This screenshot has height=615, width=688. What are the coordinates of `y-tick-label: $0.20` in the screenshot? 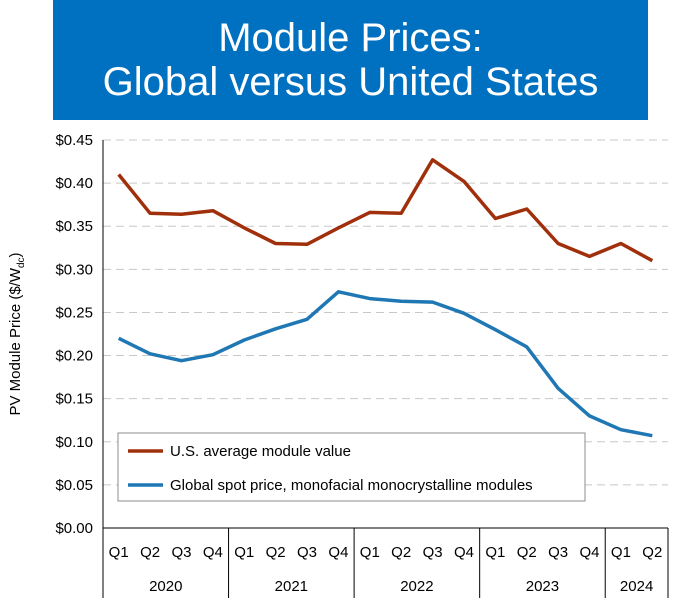 It's located at (74, 356).